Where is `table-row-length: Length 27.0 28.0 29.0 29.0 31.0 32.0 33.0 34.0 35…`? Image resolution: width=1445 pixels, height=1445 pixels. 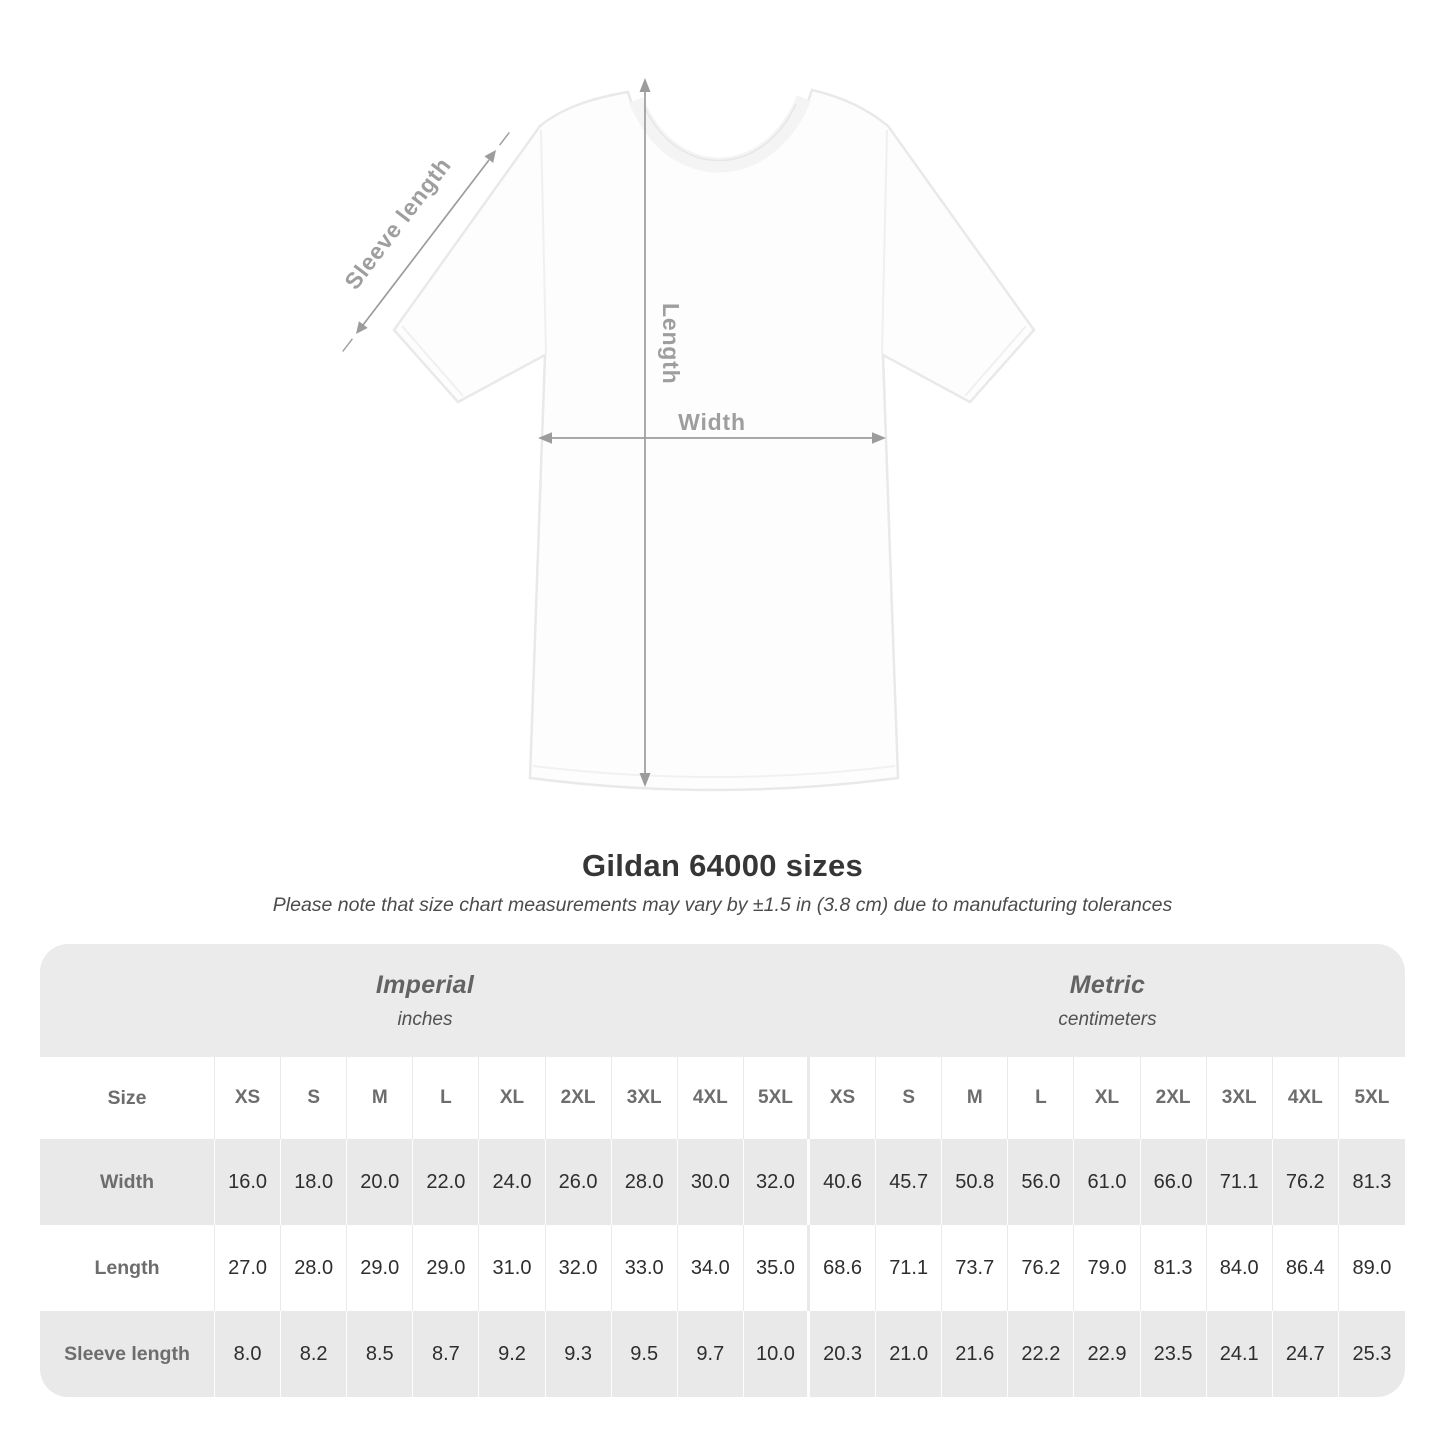 table-row-length: Length 27.0 28.0 29.0 29.0 31.0 32.0 33.0 34.0 35… is located at coordinates (722, 1268).